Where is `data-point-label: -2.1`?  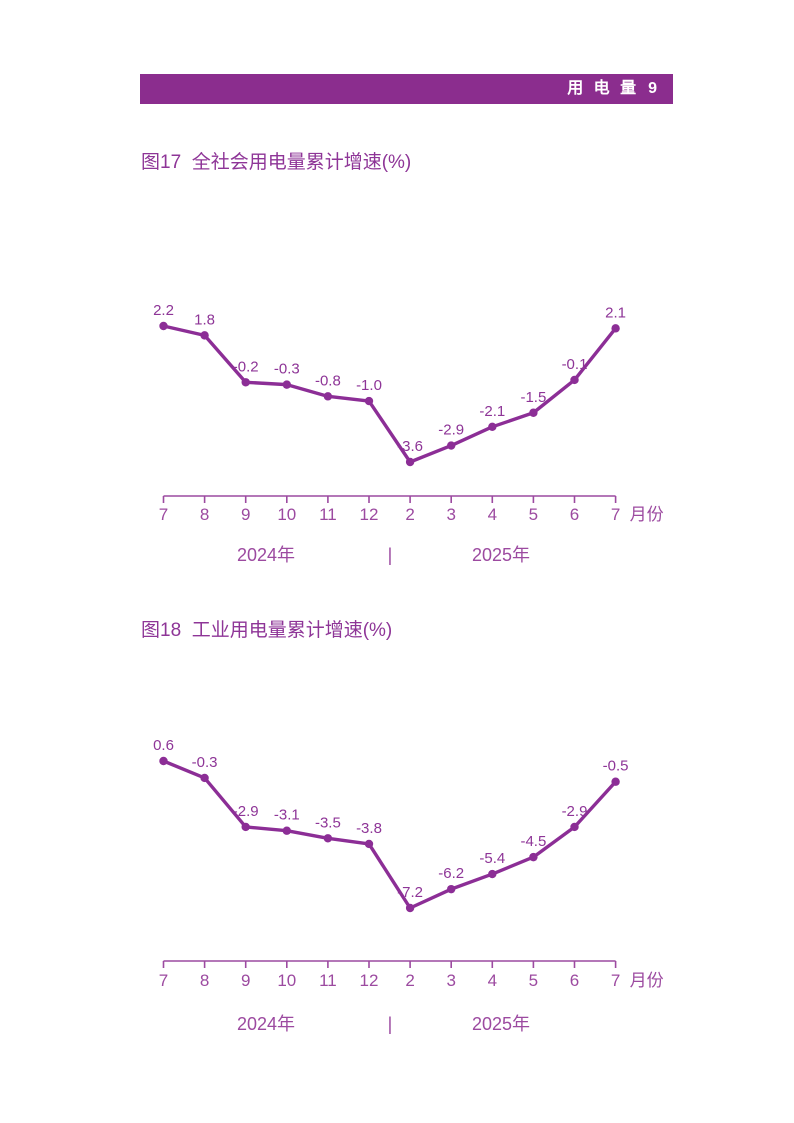 data-point-label: -2.1 is located at coordinates (492, 411).